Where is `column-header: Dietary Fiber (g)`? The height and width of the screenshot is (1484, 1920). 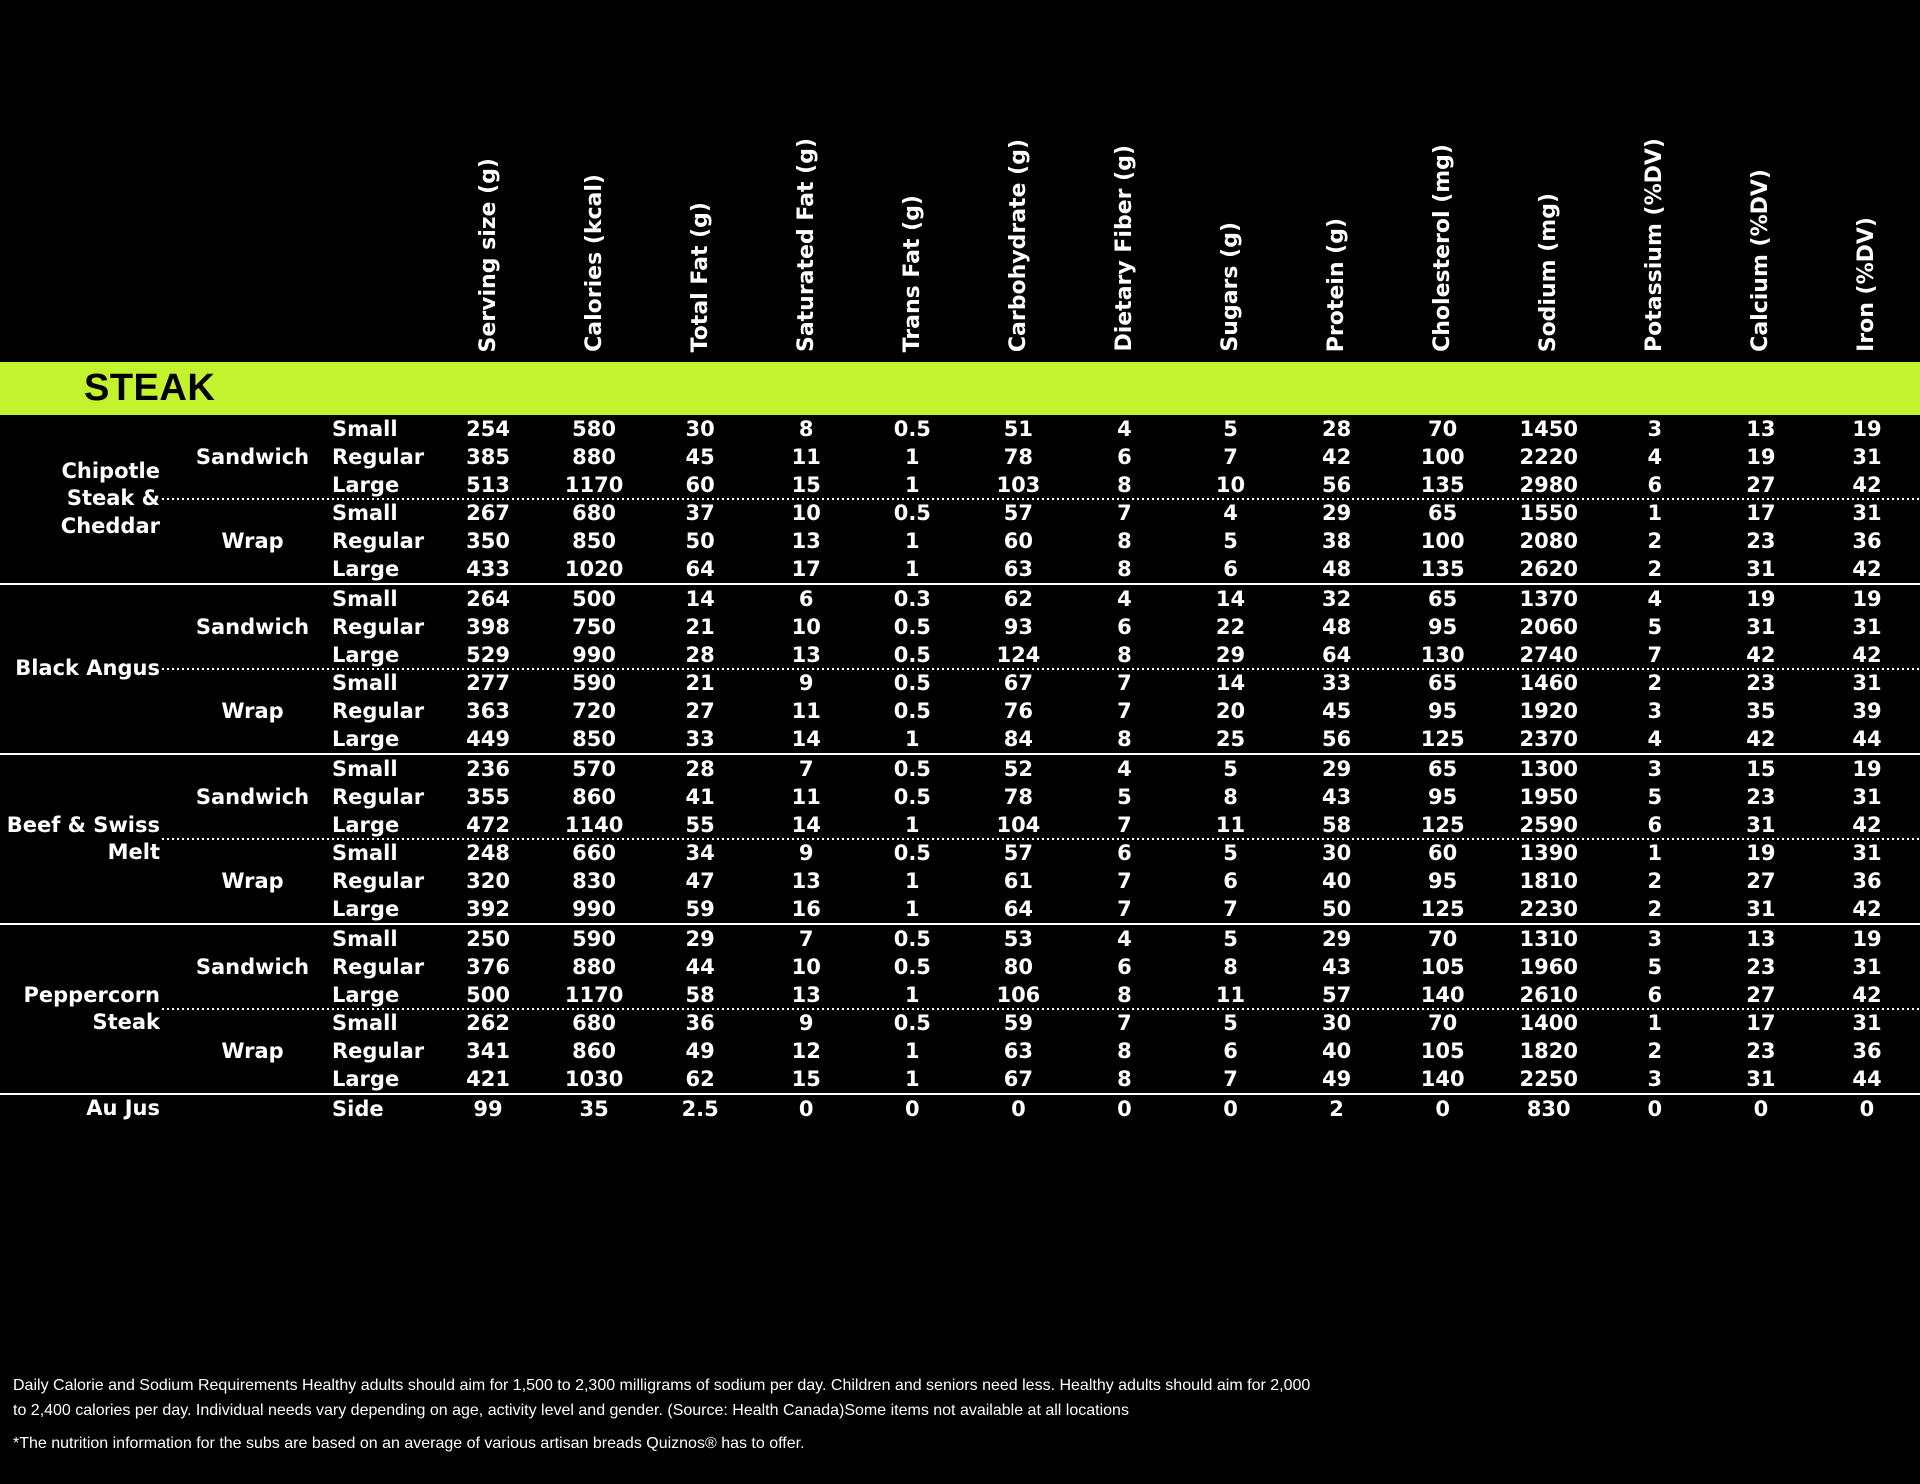 column-header: Dietary Fiber (g) is located at coordinates (1124, 181).